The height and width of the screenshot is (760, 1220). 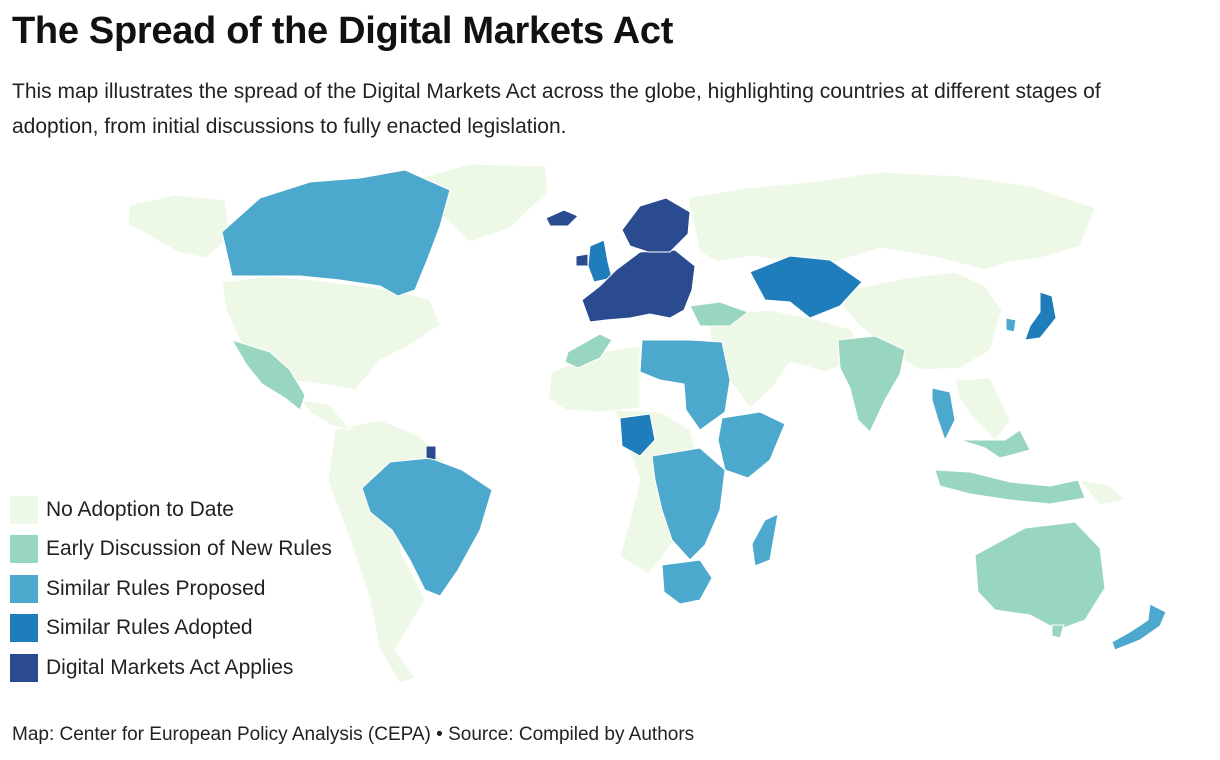 What do you see at coordinates (891, 221) in the screenshot?
I see `region-russia` at bounding box center [891, 221].